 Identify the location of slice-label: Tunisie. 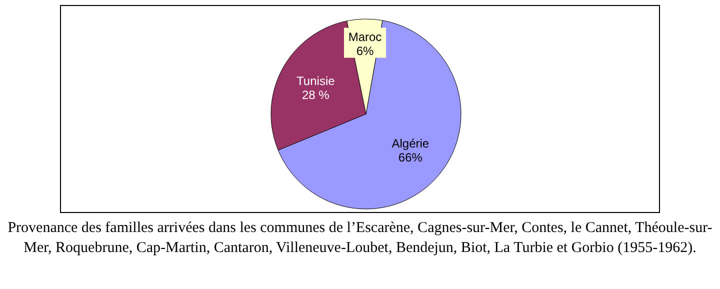
(316, 81).